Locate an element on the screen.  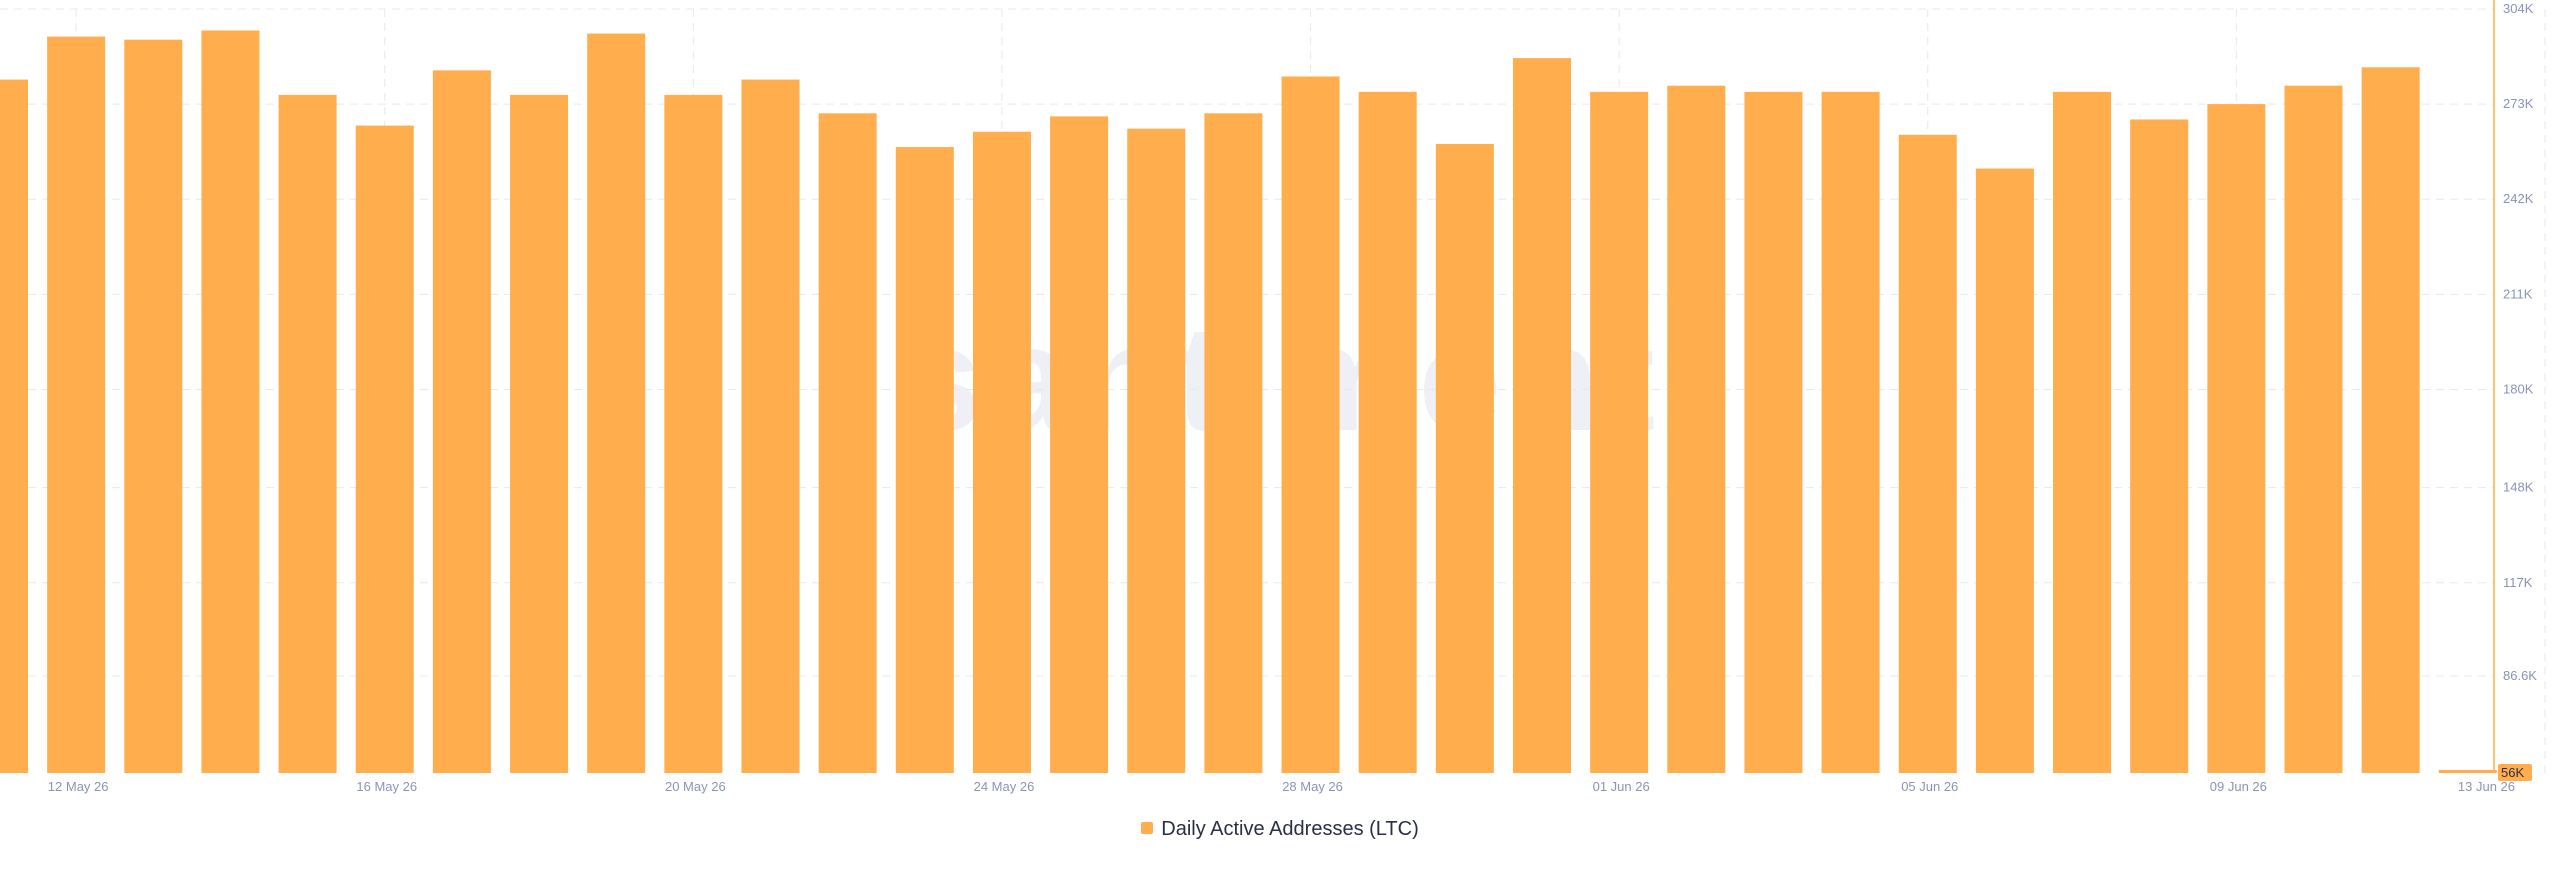
y-tick-label: 242K is located at coordinates (2518, 198).